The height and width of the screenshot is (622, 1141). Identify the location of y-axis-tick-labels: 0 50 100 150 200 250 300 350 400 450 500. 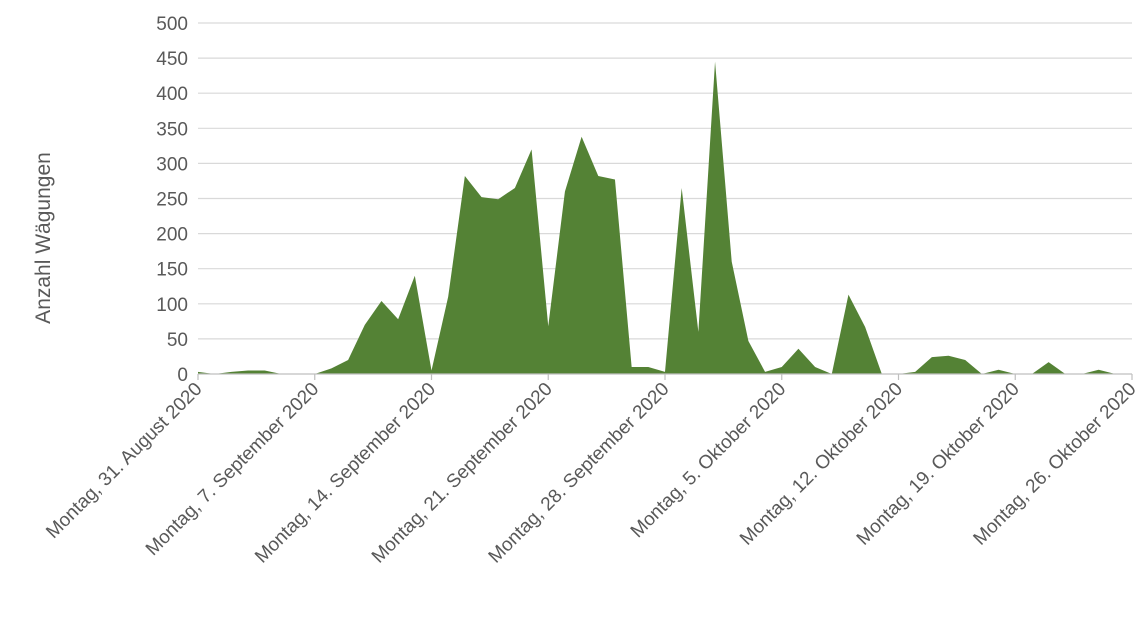
(172, 200).